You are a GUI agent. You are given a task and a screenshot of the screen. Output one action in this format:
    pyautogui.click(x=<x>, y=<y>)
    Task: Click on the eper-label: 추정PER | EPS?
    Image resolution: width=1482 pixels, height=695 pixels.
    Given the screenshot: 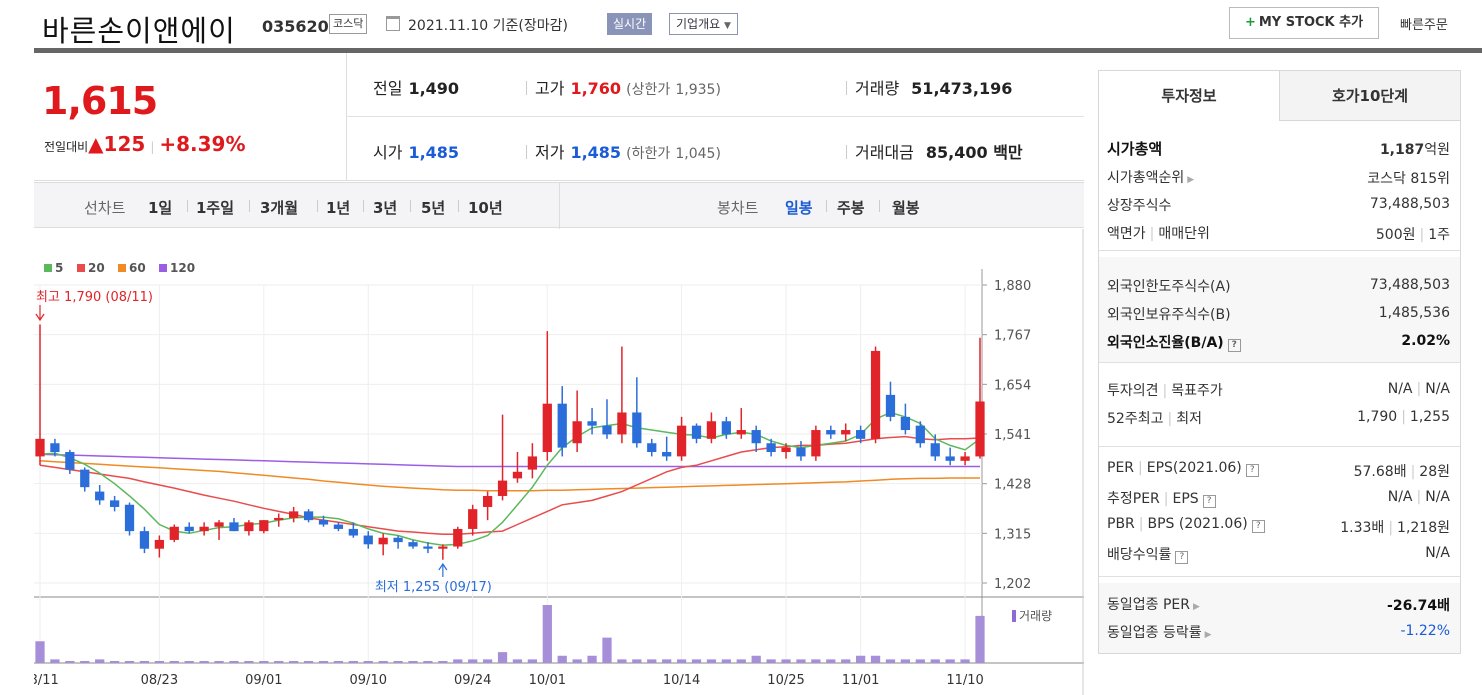 What is the action you would take?
    pyautogui.click(x=1161, y=498)
    